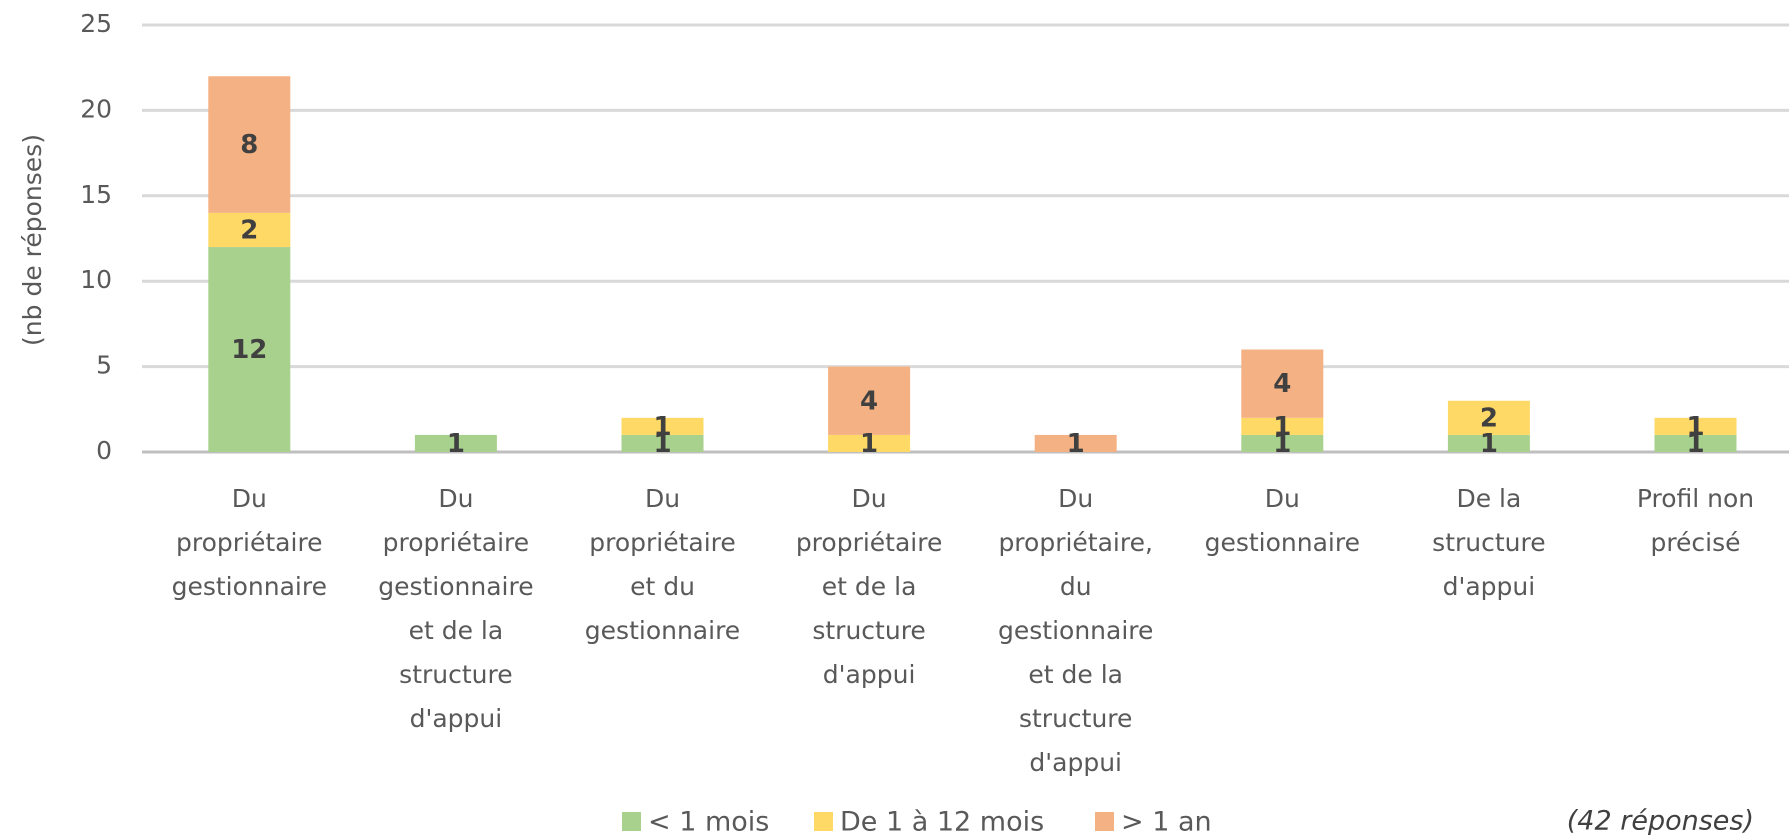  I want to click on data-label: 12, so click(249, 350).